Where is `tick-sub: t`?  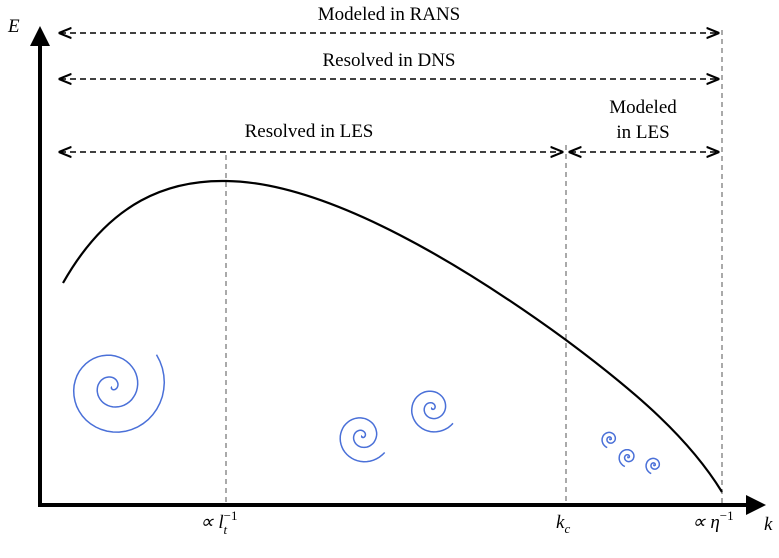 tick-sub: t is located at coordinates (225, 529).